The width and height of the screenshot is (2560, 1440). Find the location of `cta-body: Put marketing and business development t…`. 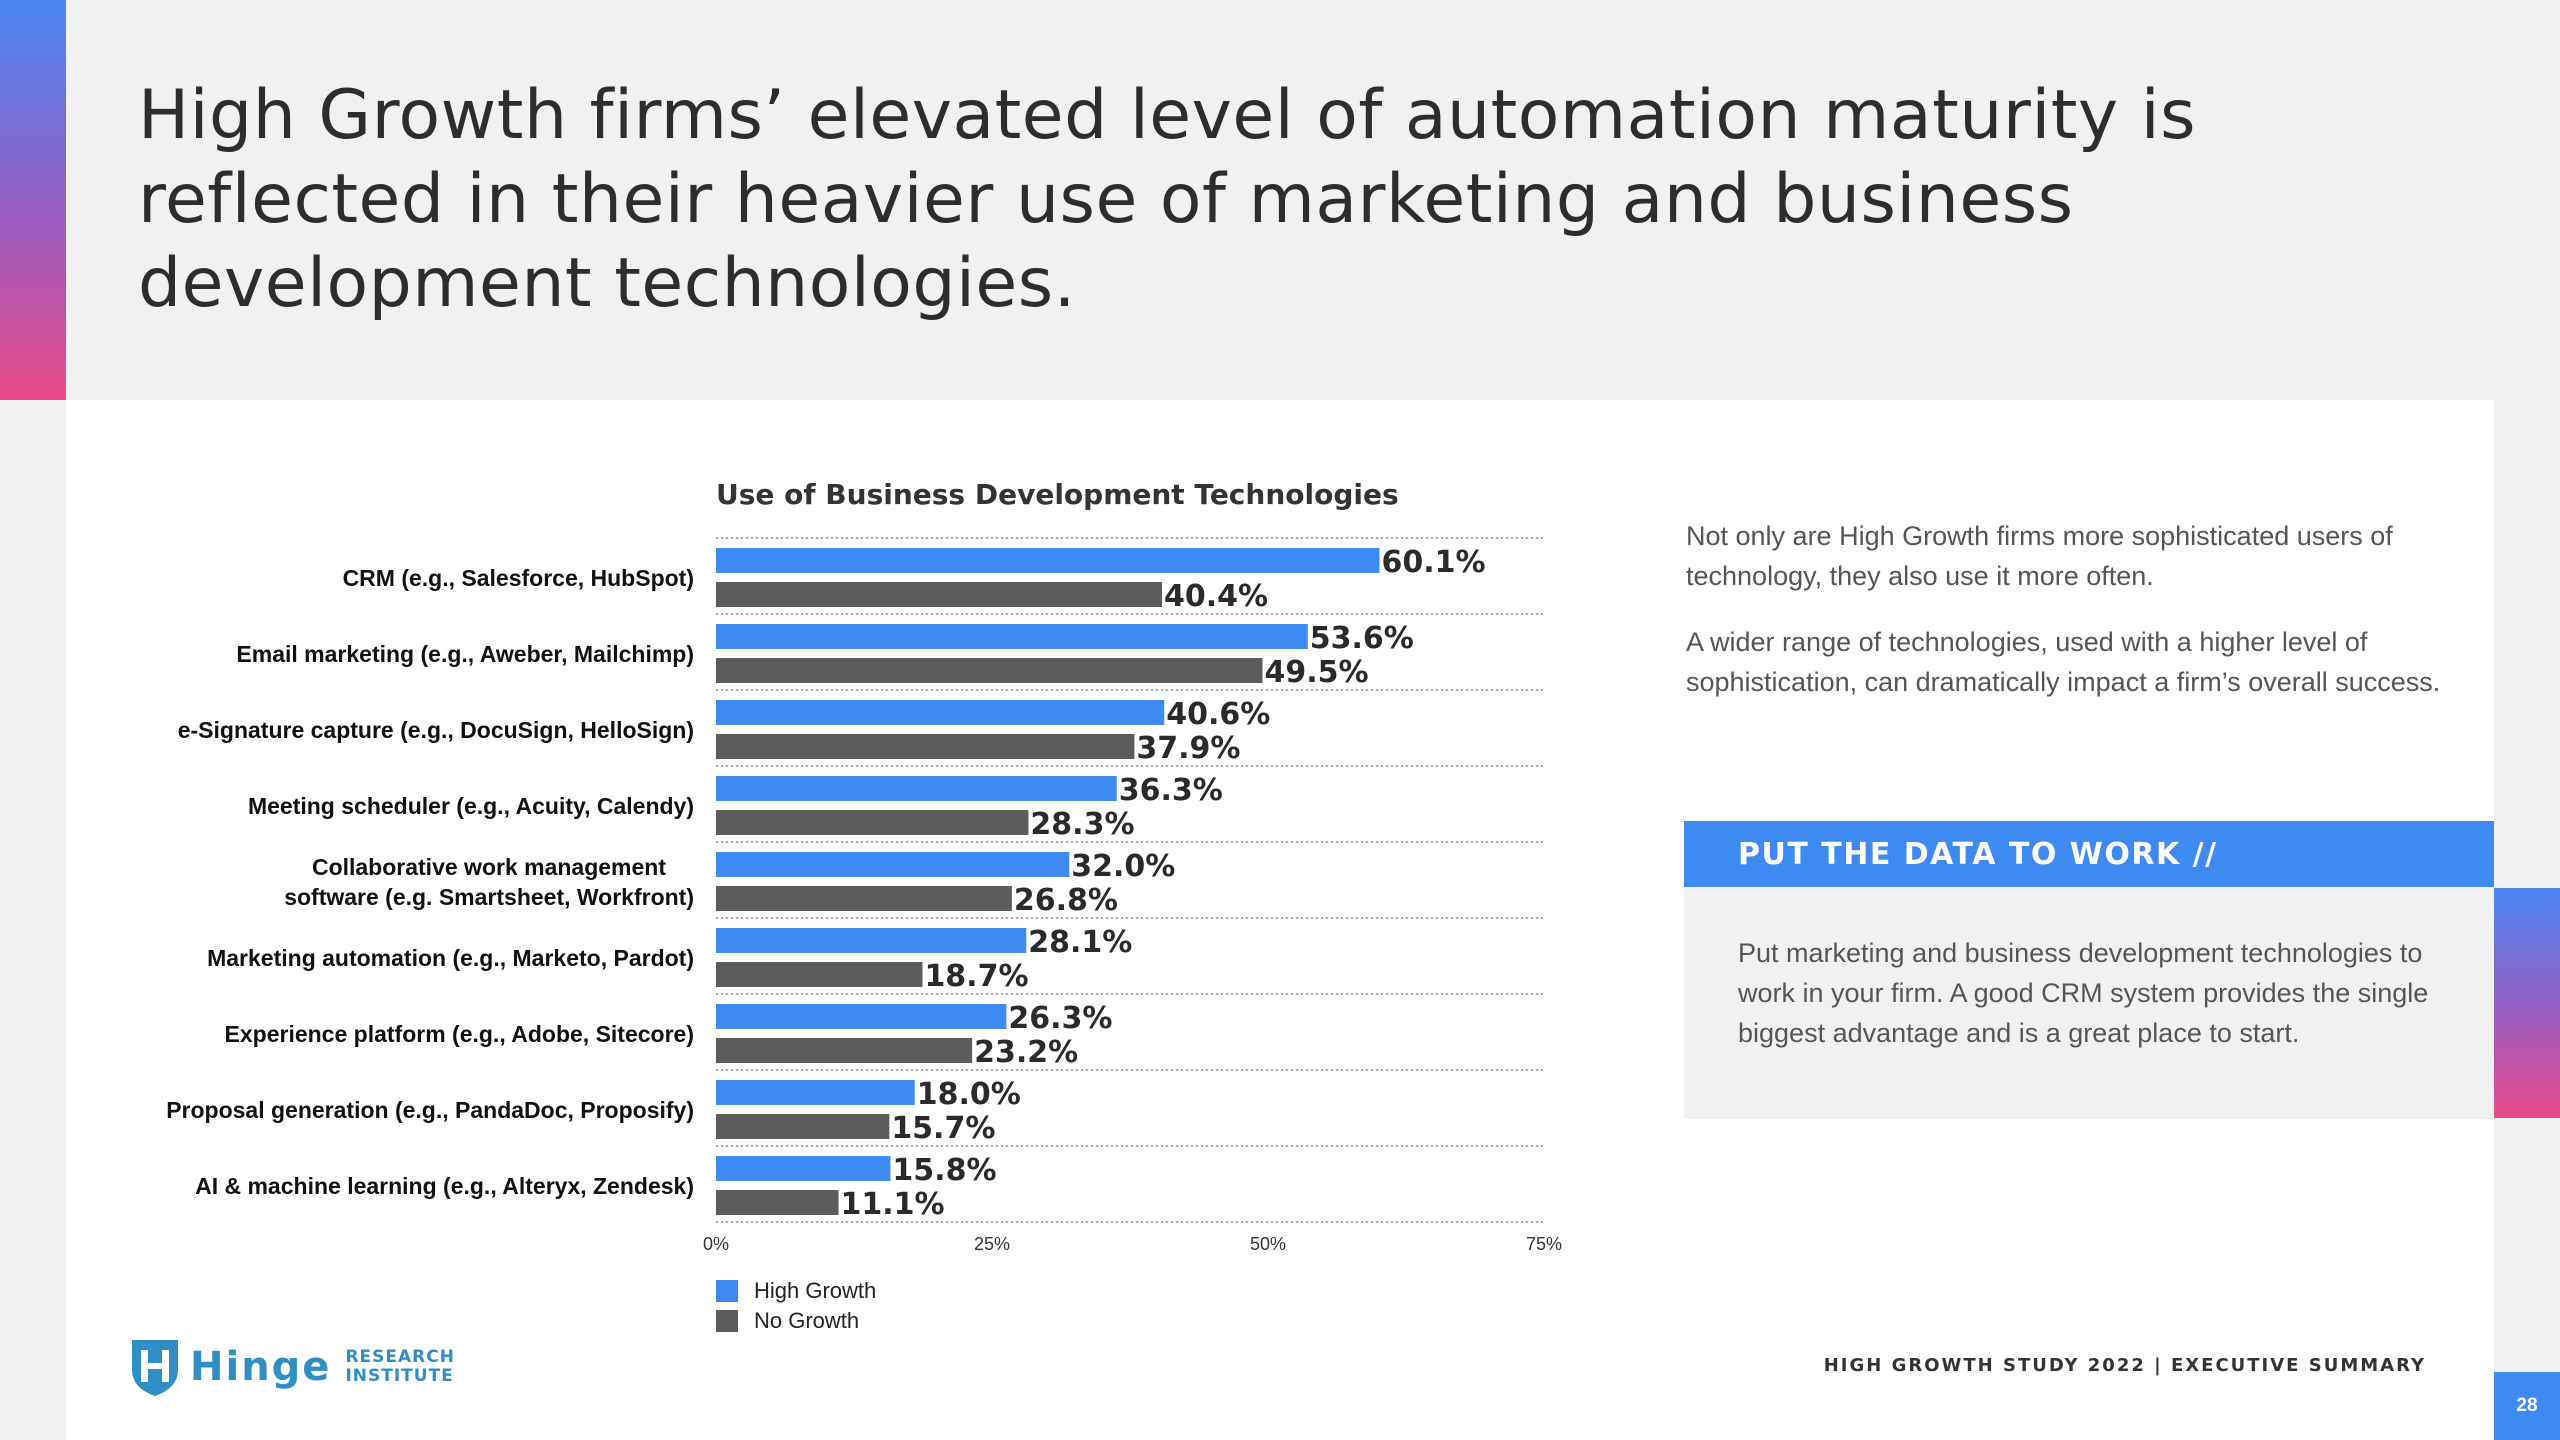

cta-body: Put marketing and business development t… is located at coordinates (2089, 1003).